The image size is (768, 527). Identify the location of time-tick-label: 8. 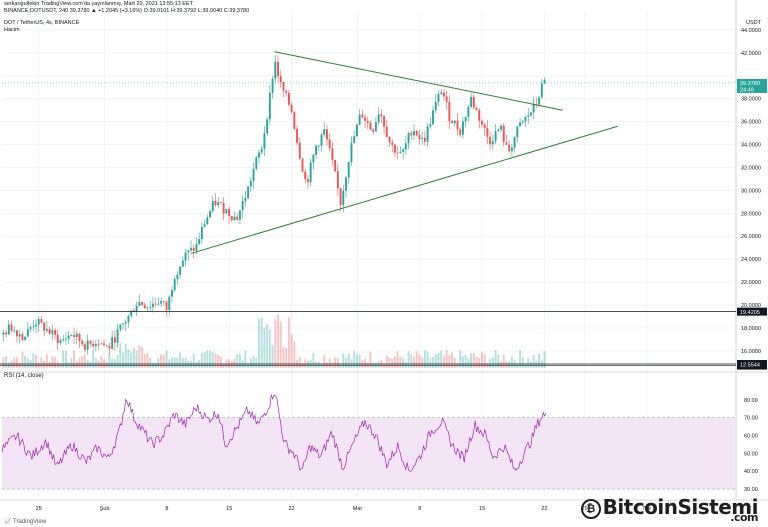
(419, 509).